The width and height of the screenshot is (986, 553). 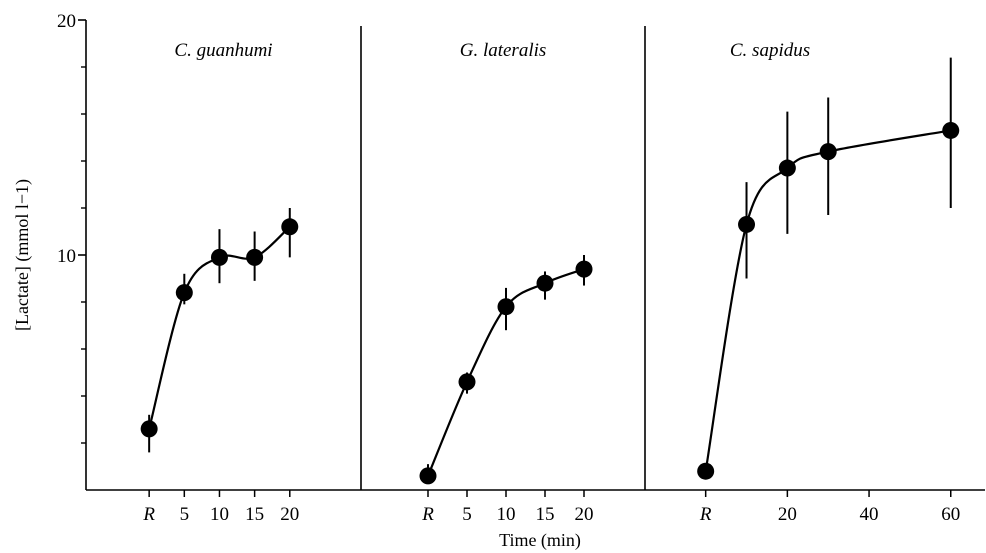 What do you see at coordinates (869, 514) in the screenshot?
I see `x-tick-label: 40` at bounding box center [869, 514].